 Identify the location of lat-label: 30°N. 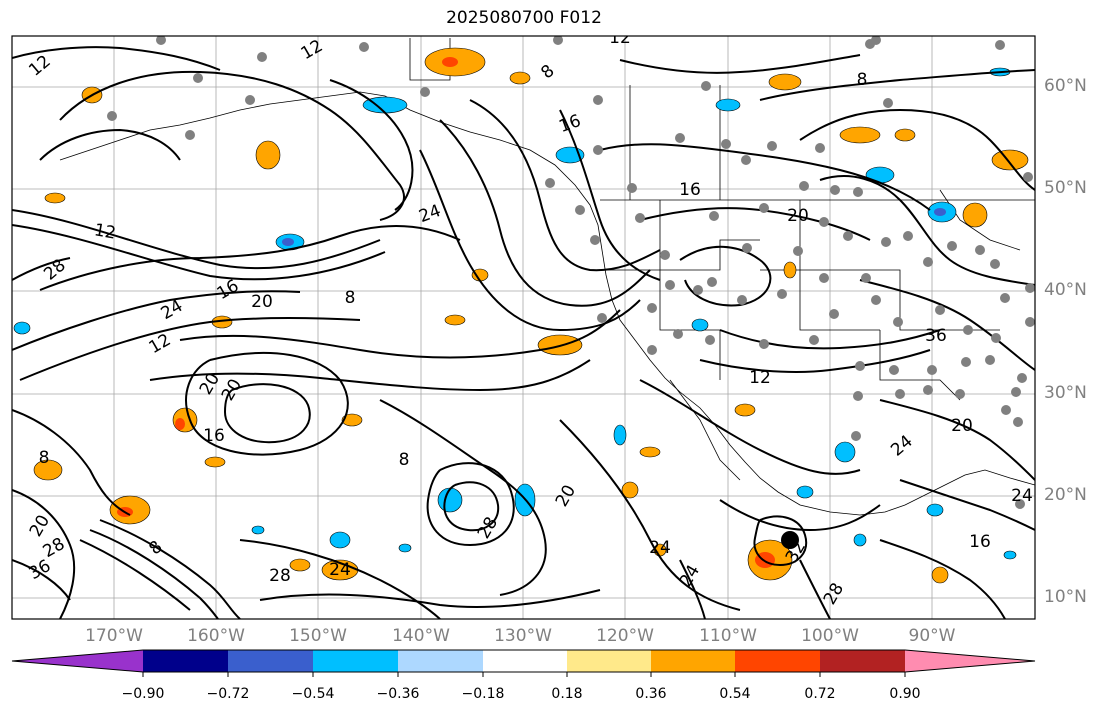
(1065, 393).